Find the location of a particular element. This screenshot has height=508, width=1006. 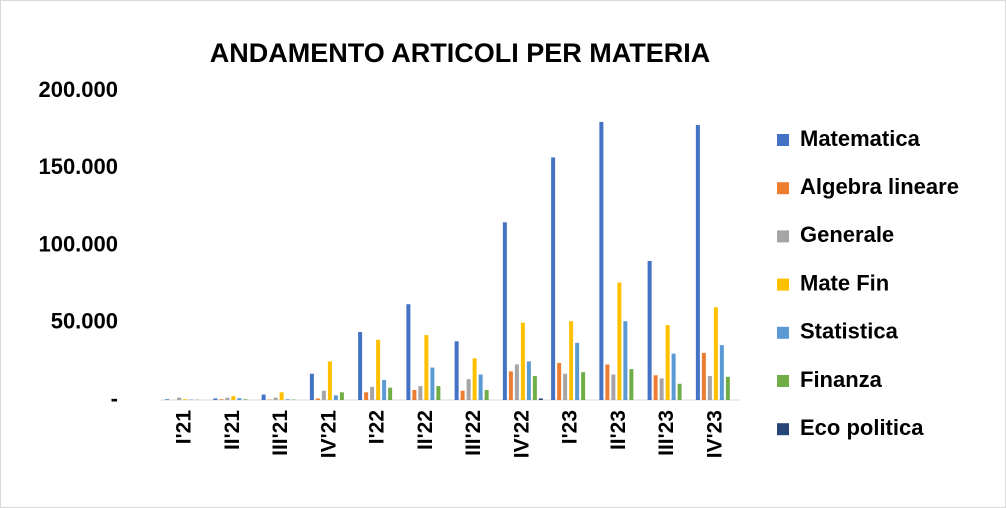

y-tick-label: 200.000 is located at coordinates (78, 89).